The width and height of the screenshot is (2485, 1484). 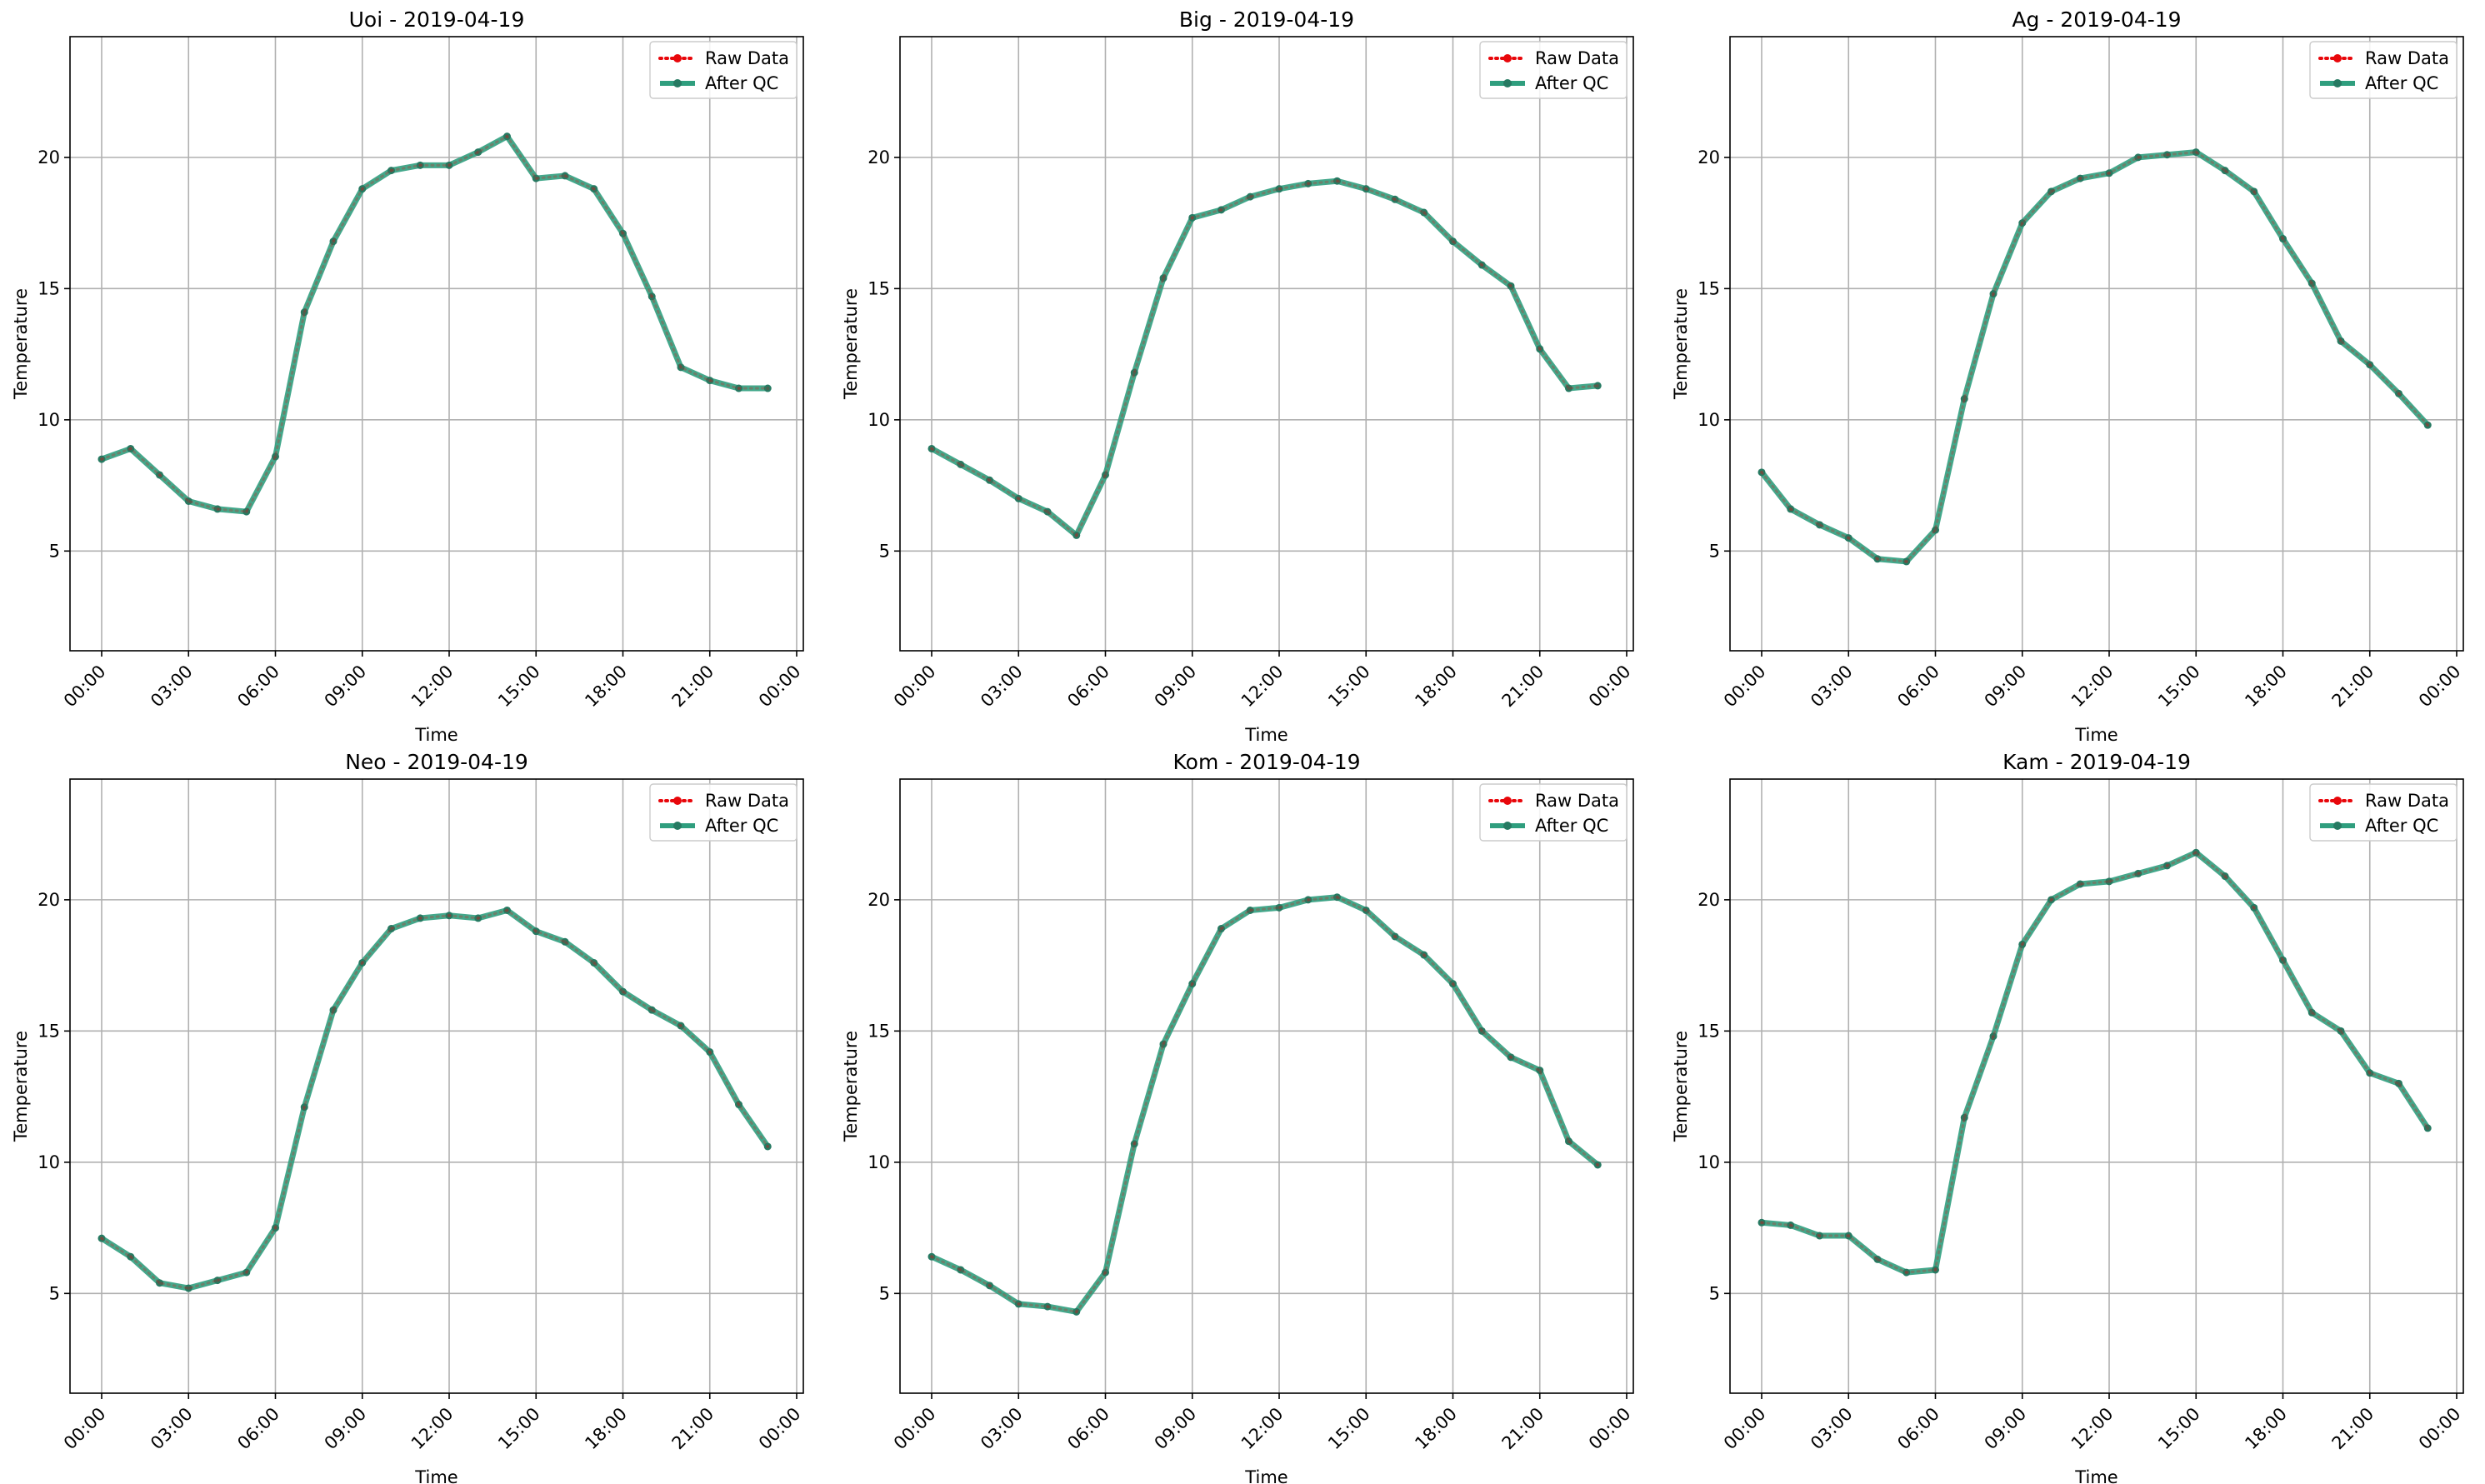 I want to click on axes-frame, so click(x=2096, y=1086).